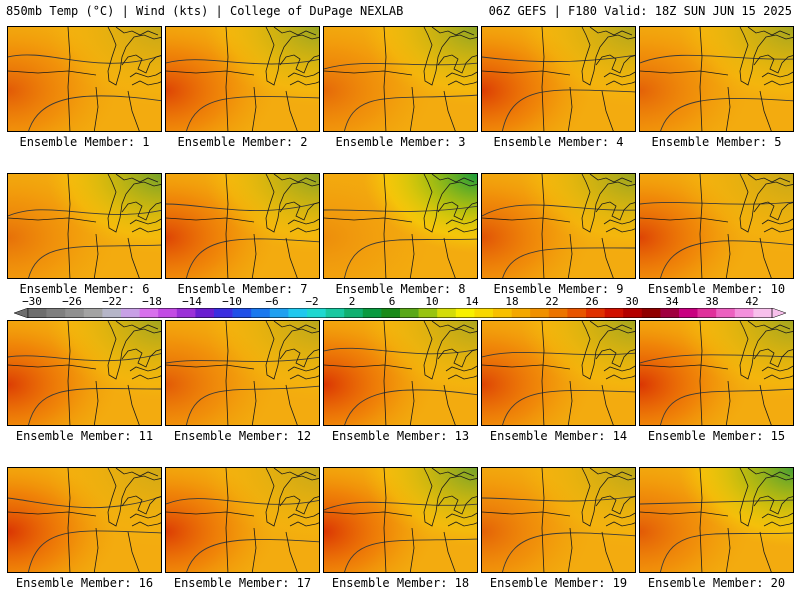 This screenshot has height=600, width=800. I want to click on colorbar-tick-label: 2, so click(352, 301).